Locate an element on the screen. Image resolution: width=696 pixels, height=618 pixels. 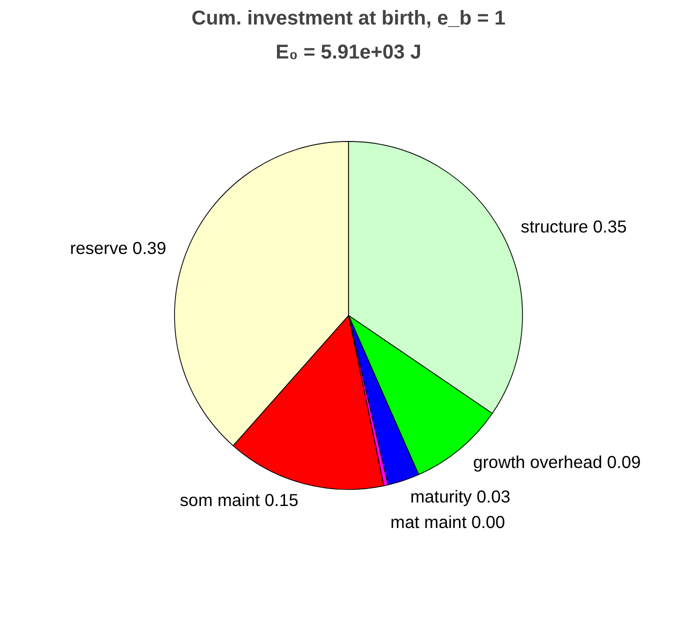
slice-label: som maint 0.15 is located at coordinates (239, 500).